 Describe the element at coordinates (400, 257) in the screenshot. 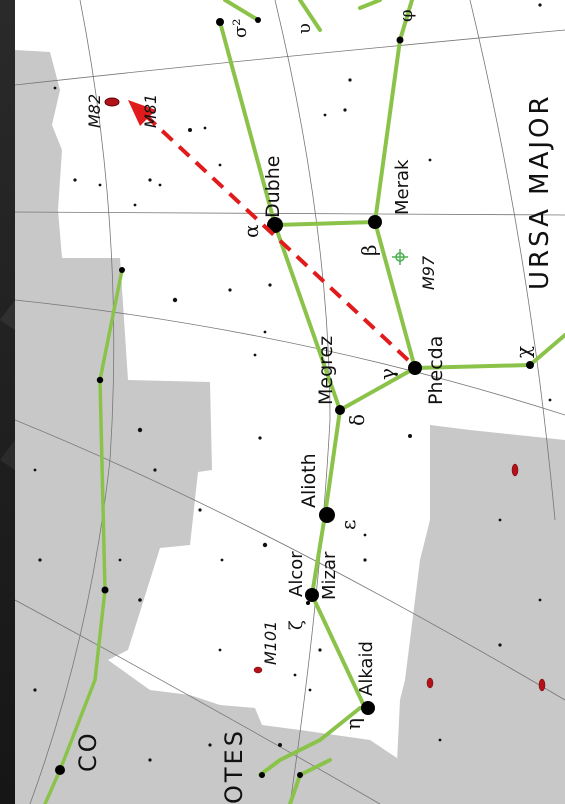

I see `m97-nebula` at that location.